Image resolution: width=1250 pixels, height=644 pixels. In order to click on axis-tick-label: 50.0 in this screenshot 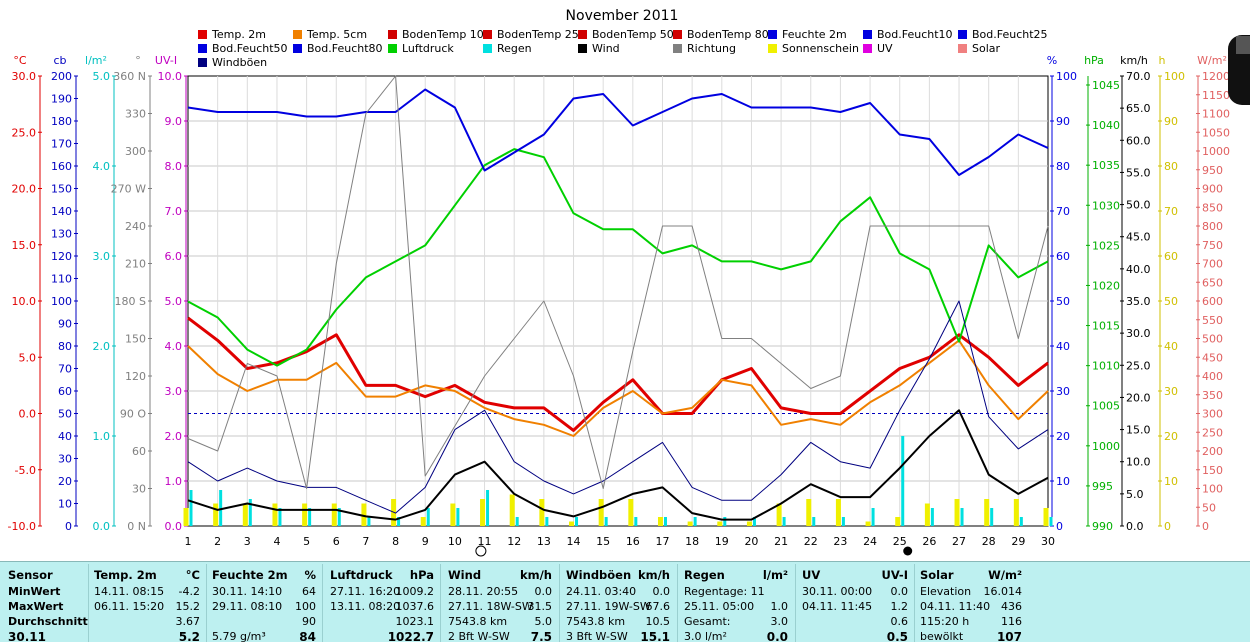, I will do `click(1138, 205)`.